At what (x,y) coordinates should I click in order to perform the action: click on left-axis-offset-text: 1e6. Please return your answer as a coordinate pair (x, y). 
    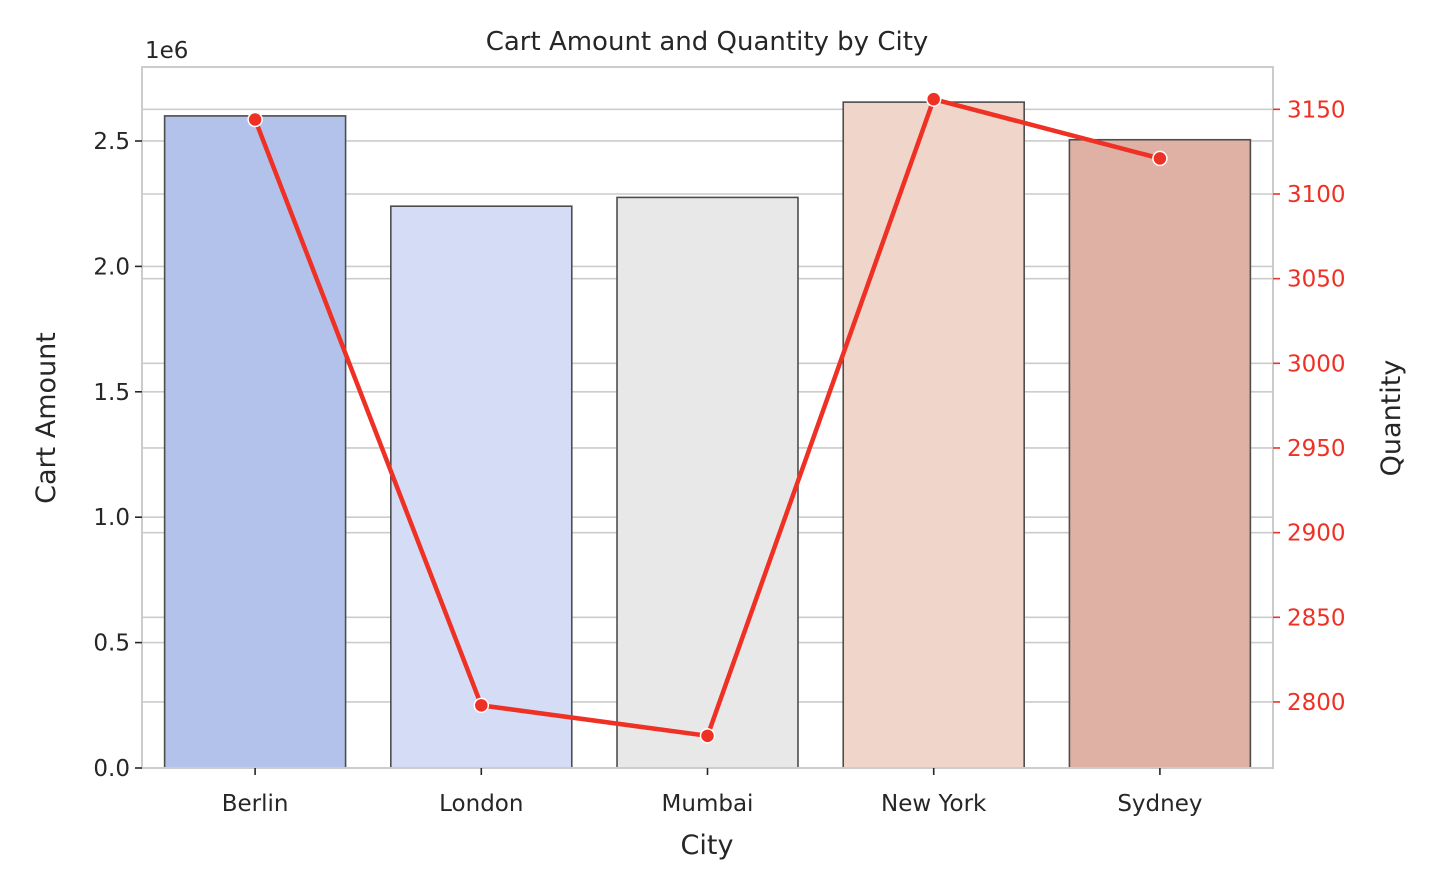
    Looking at the image, I should click on (166, 51).